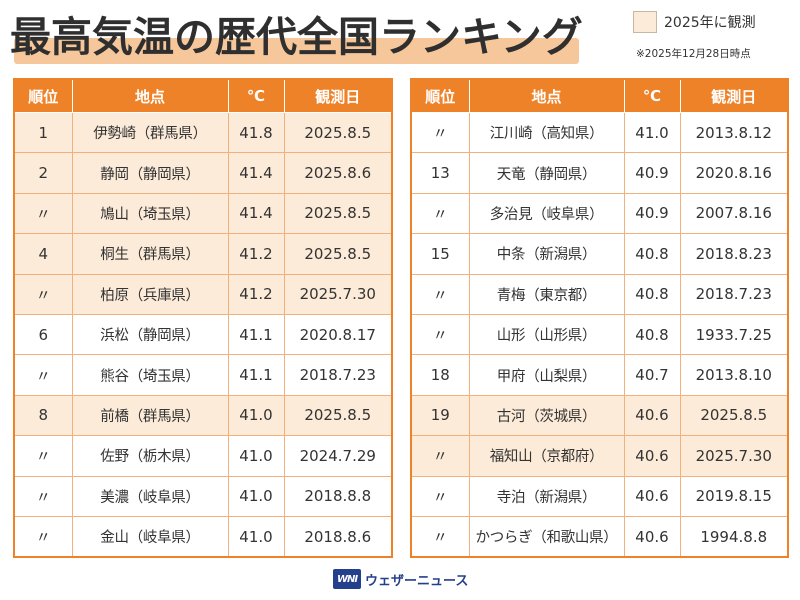  Describe the element at coordinates (150, 173) in the screenshot. I see `cell-location: 静岡（静岡県）` at that location.